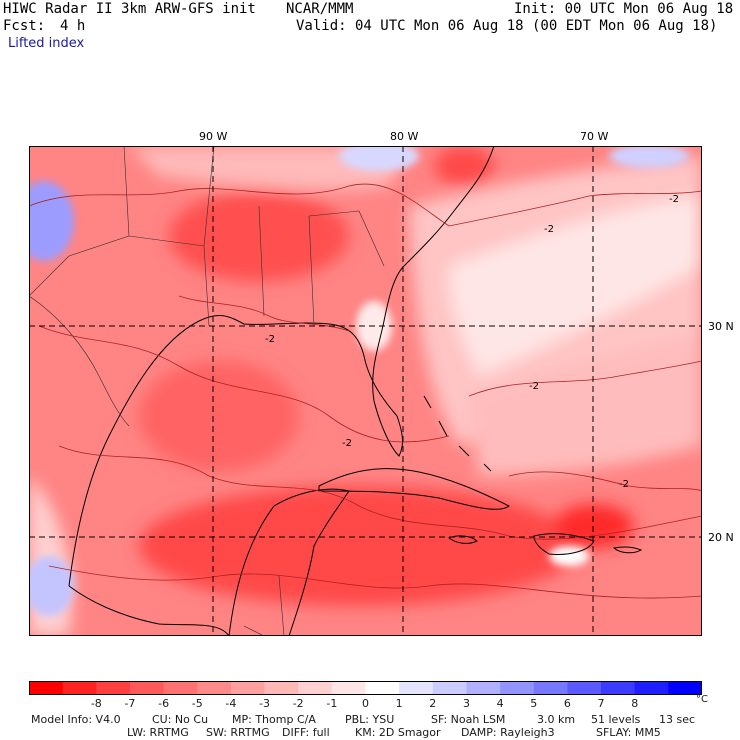  What do you see at coordinates (213, 136) in the screenshot?
I see `lon-label-90w: 90 W` at bounding box center [213, 136].